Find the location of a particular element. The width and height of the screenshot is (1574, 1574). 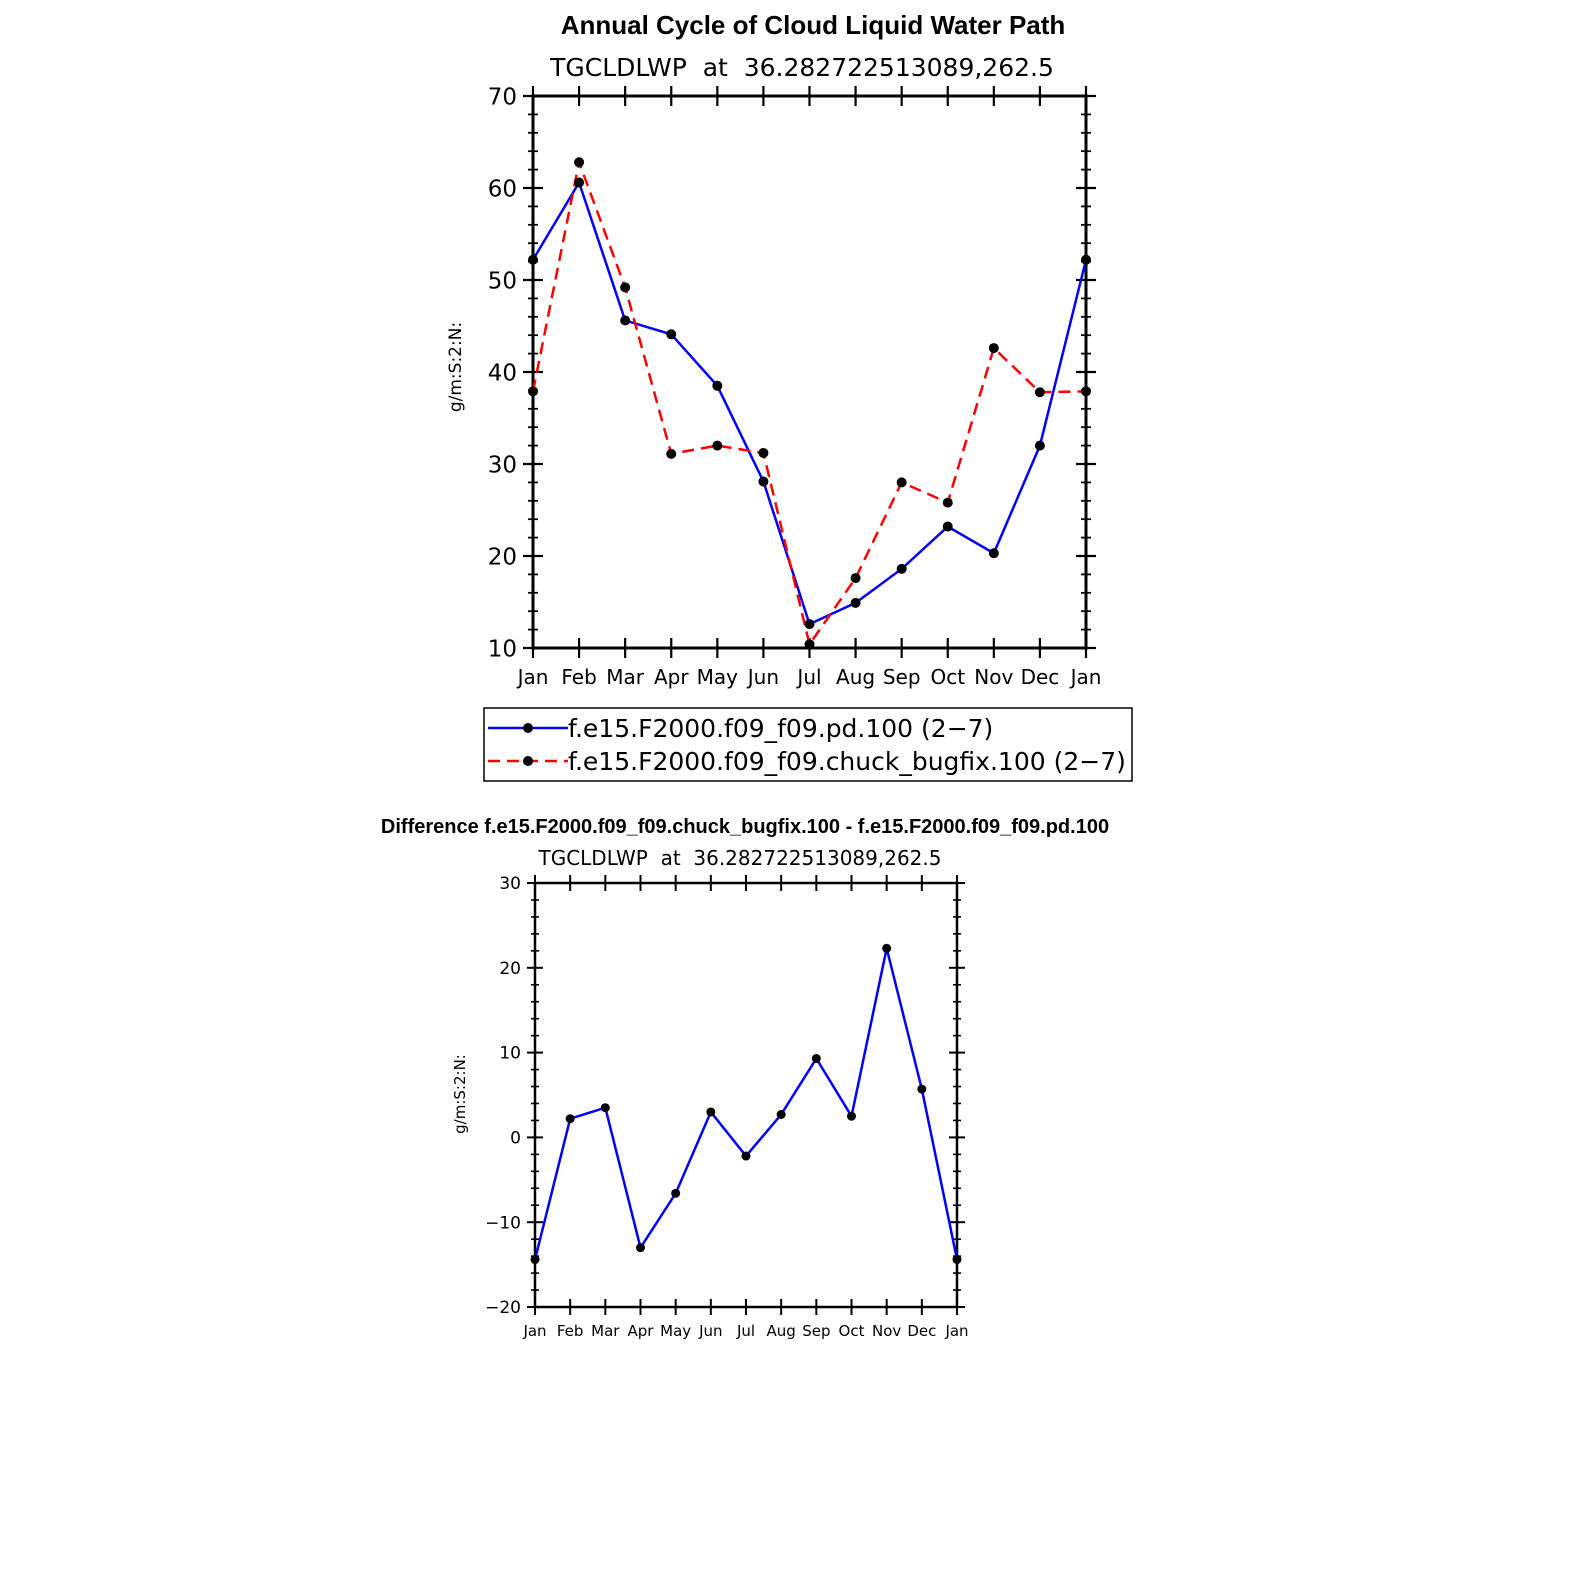

chart2-ytick-label: 20 is located at coordinates (510, 969).